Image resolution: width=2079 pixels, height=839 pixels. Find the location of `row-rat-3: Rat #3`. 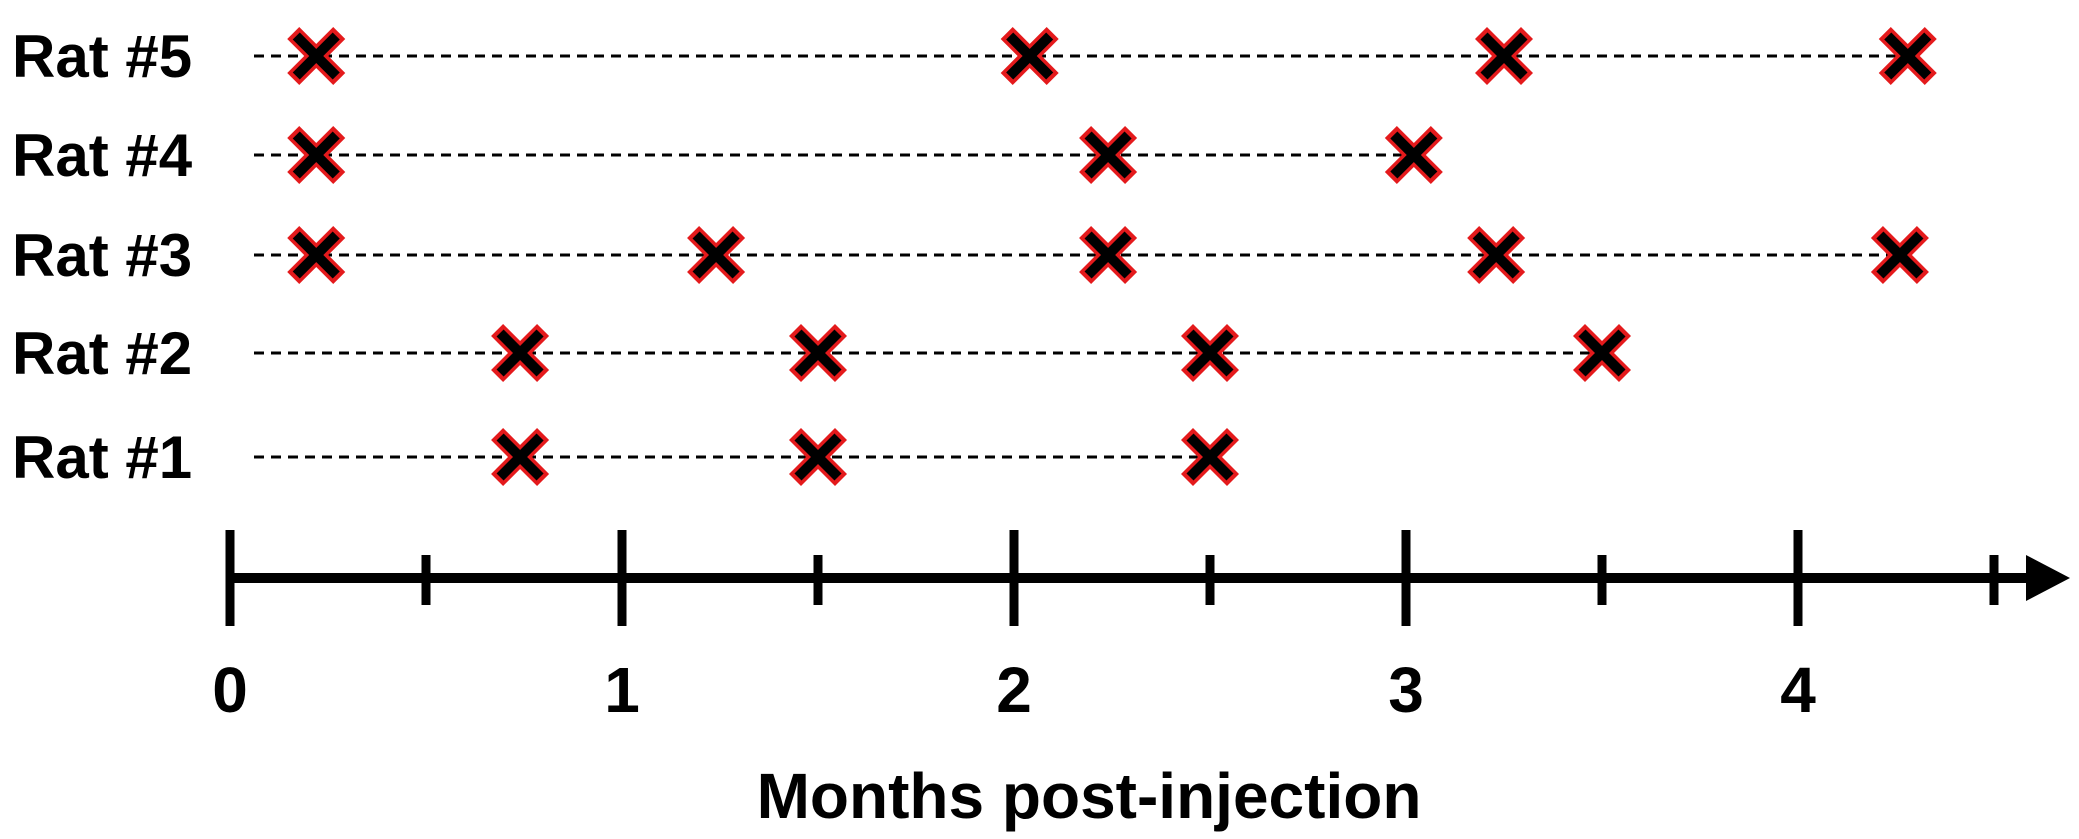

row-rat-3: Rat #3 is located at coordinates (970, 255).